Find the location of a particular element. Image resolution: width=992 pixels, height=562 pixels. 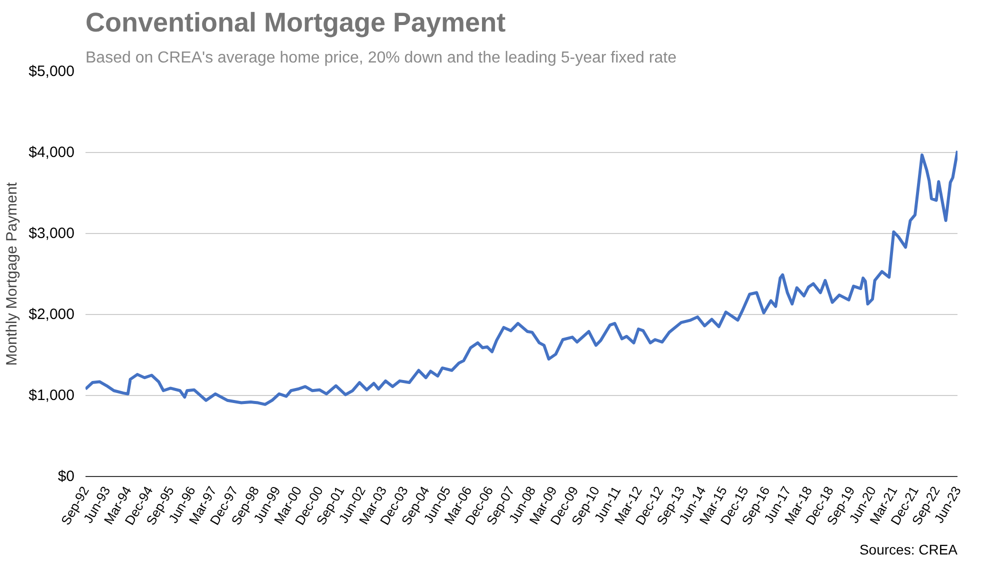

y-tick-label: $3,000 is located at coordinates (51, 233).